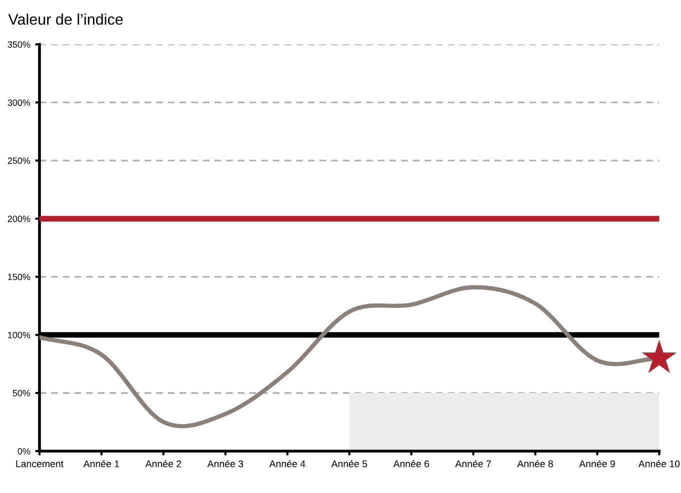 The image size is (681, 493). I want to click on x-tick-label: Année 10, so click(659, 464).